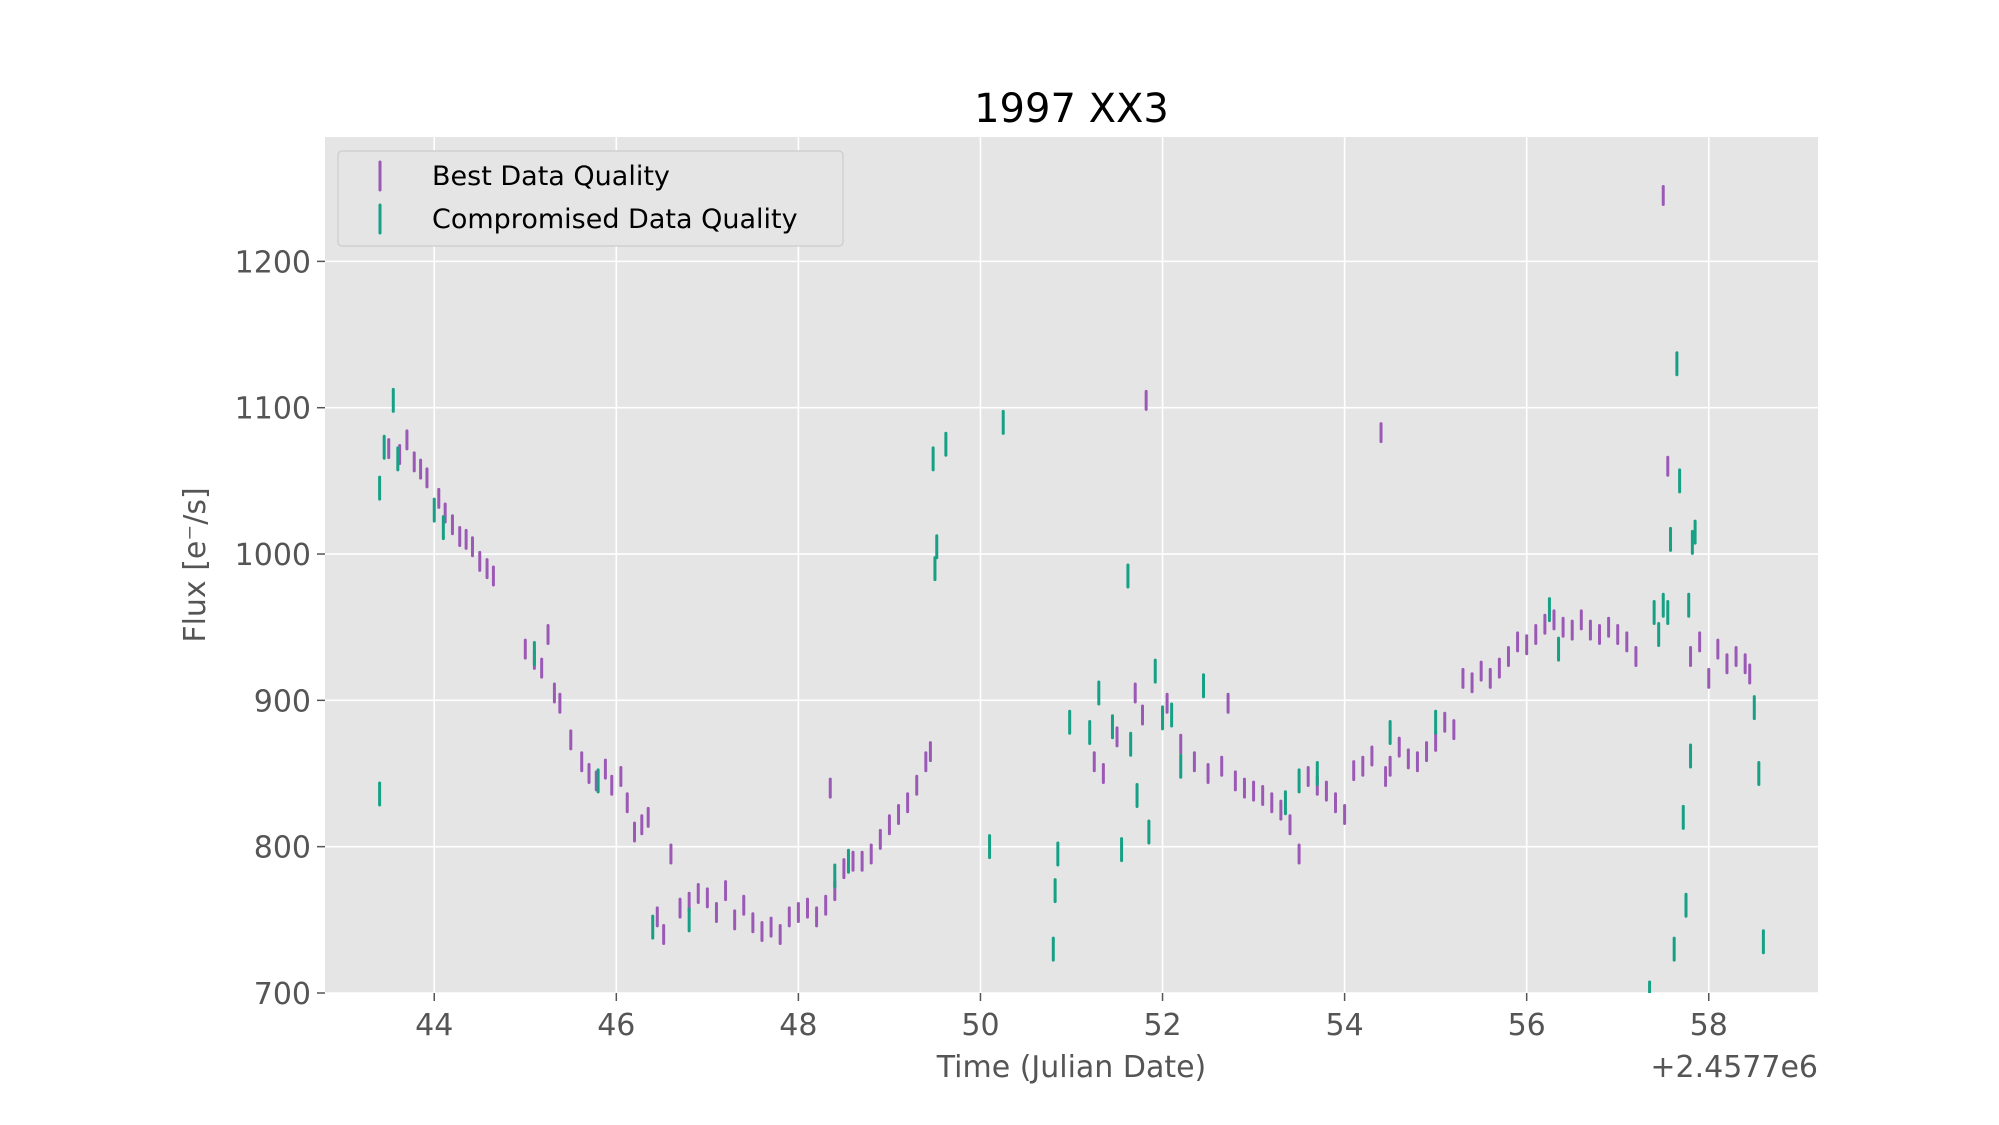  I want to click on x-tick-label: 44, so click(434, 1025).